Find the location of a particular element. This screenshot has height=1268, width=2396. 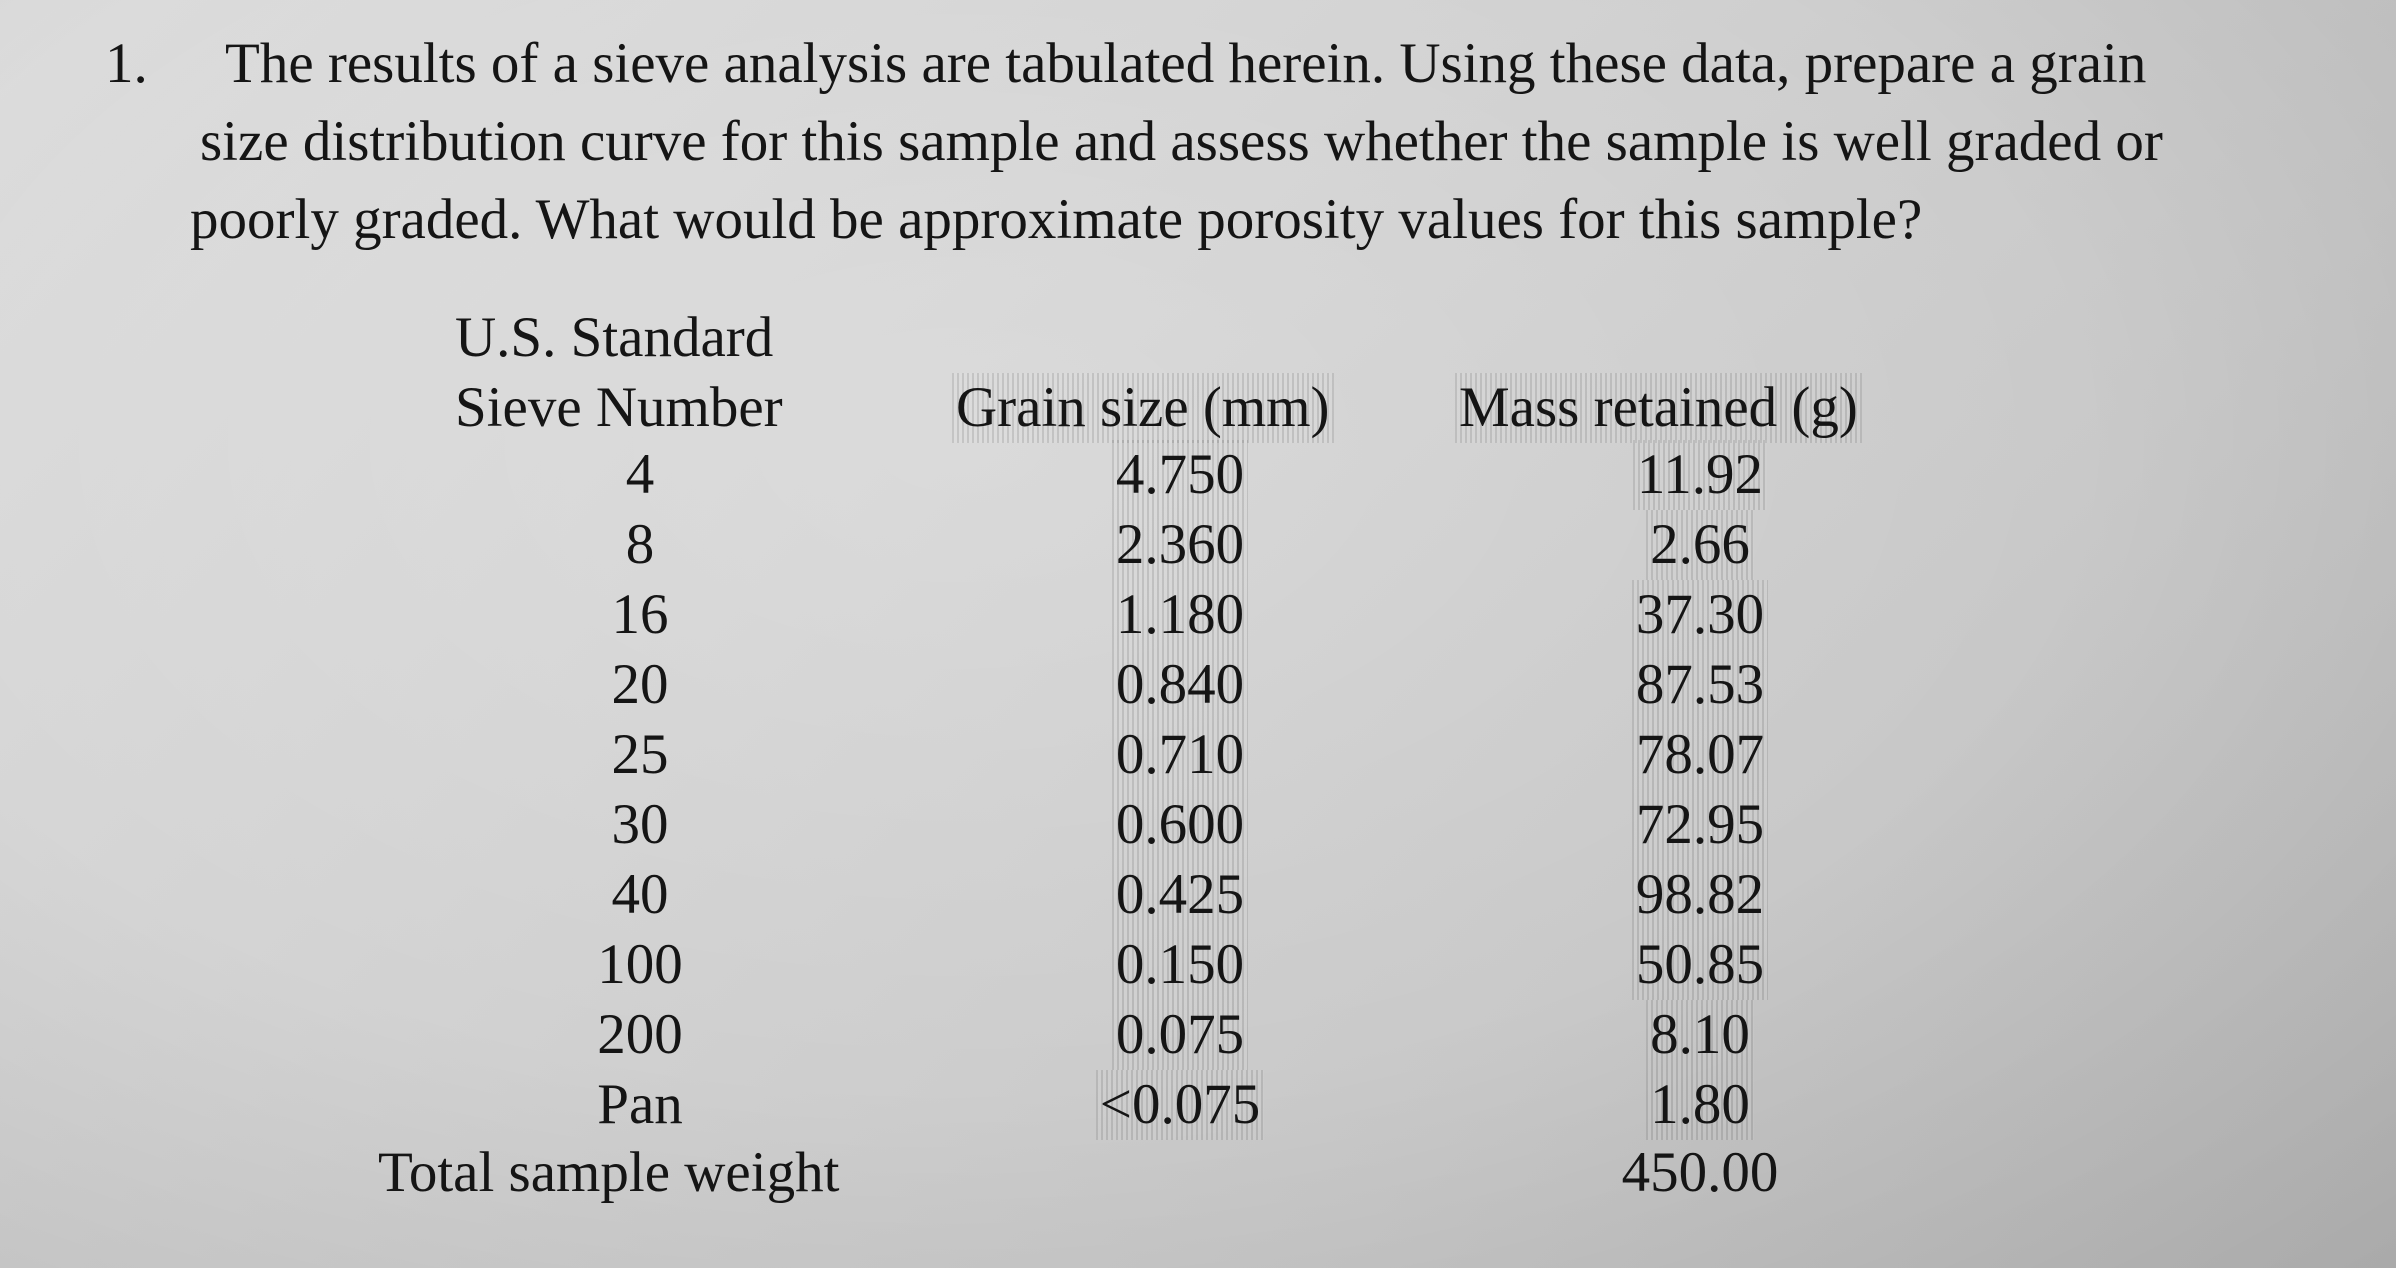

total-sample-weight-label: Total sample weight is located at coordinates (609, 1172).